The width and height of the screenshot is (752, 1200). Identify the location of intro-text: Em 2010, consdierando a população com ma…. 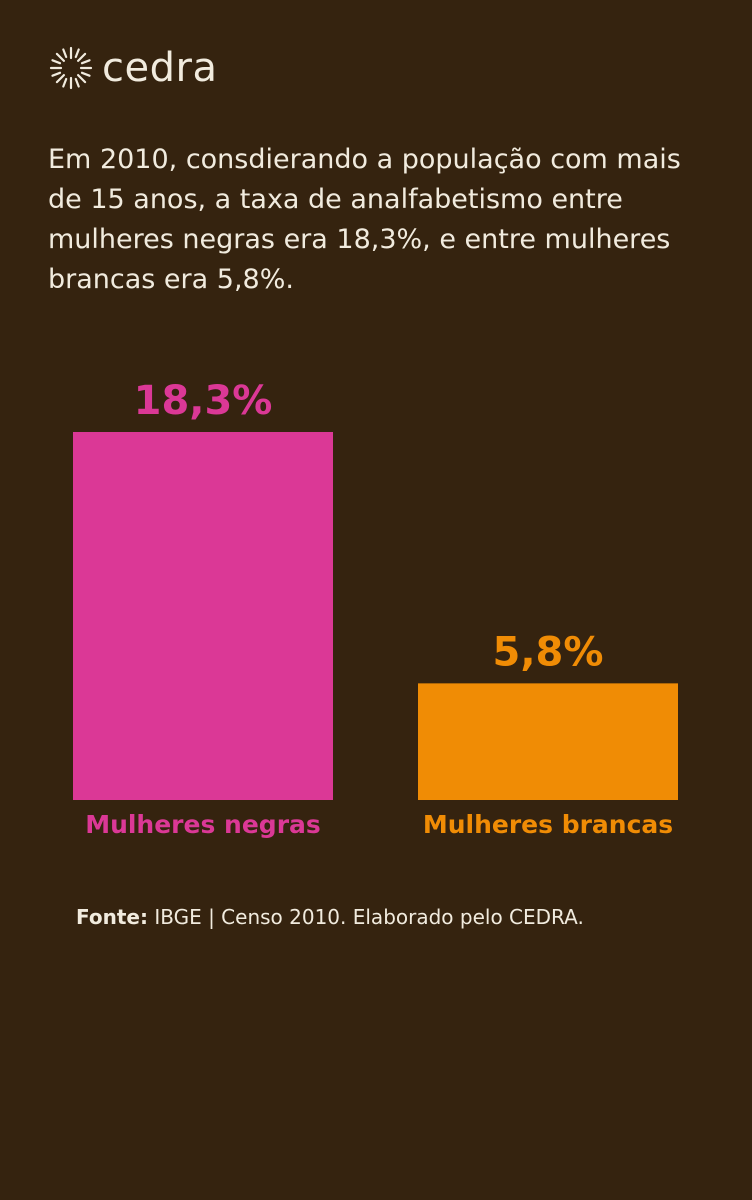
(364, 219).